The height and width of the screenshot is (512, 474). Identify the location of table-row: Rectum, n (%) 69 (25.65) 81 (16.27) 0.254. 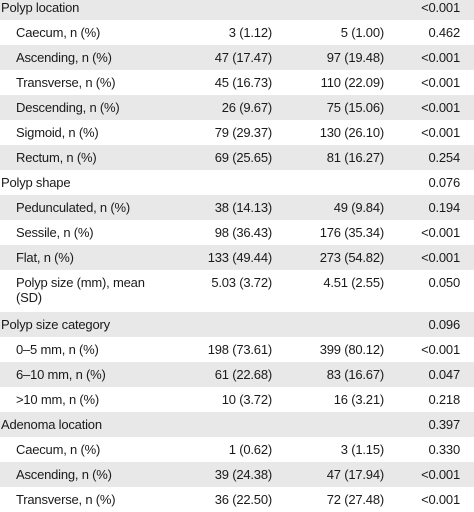
(237, 157).